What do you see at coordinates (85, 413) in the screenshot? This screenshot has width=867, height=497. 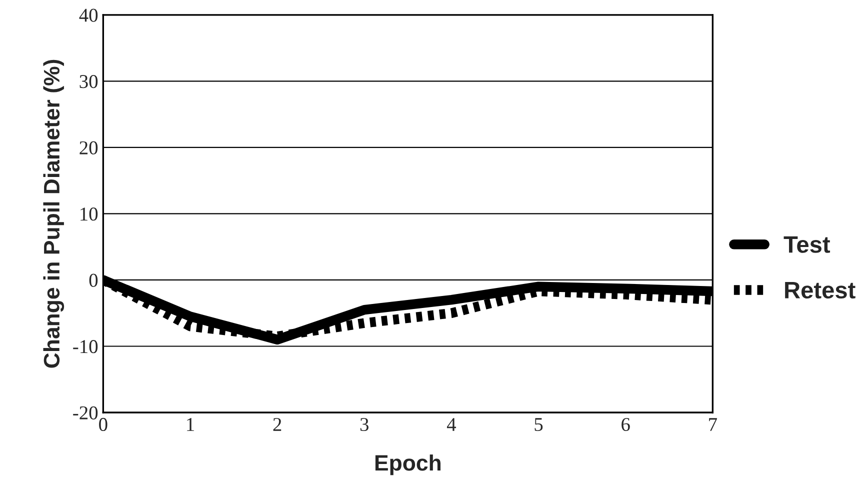 I see `y-tick-label: -20` at bounding box center [85, 413].